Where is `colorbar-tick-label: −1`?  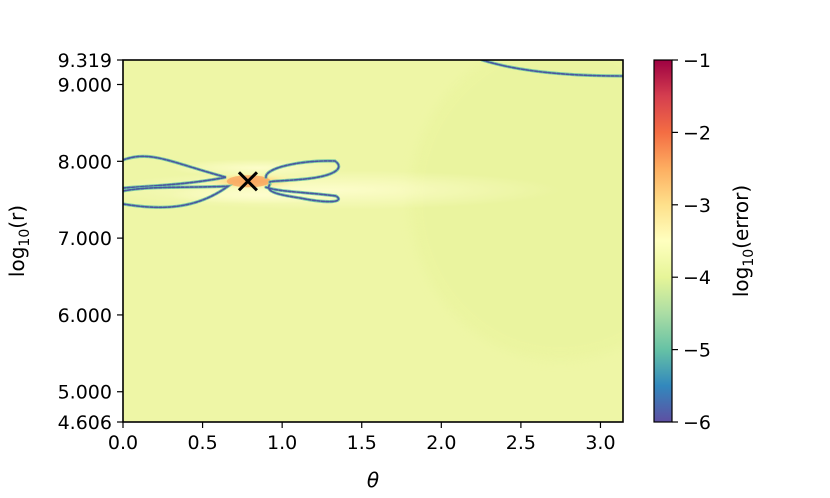
colorbar-tick-label: −1 is located at coordinates (697, 61).